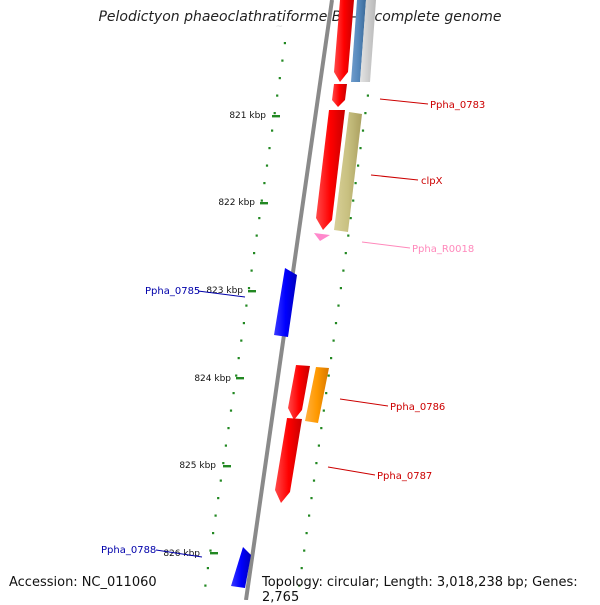 The height and width of the screenshot is (605, 600). Describe the element at coordinates (288, 460) in the screenshot. I see `gene-ppha-0787-arrow` at that location.